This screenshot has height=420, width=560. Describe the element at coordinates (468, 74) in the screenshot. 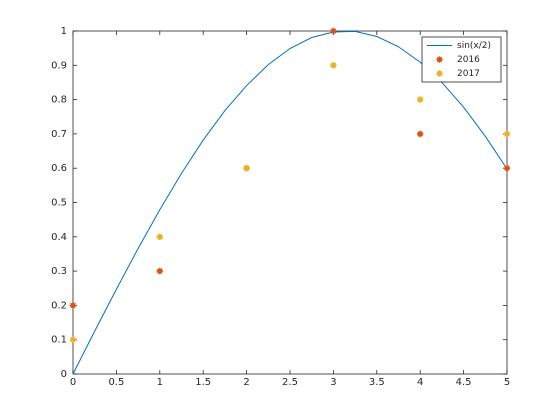

I see `legend-label: 2017` at that location.